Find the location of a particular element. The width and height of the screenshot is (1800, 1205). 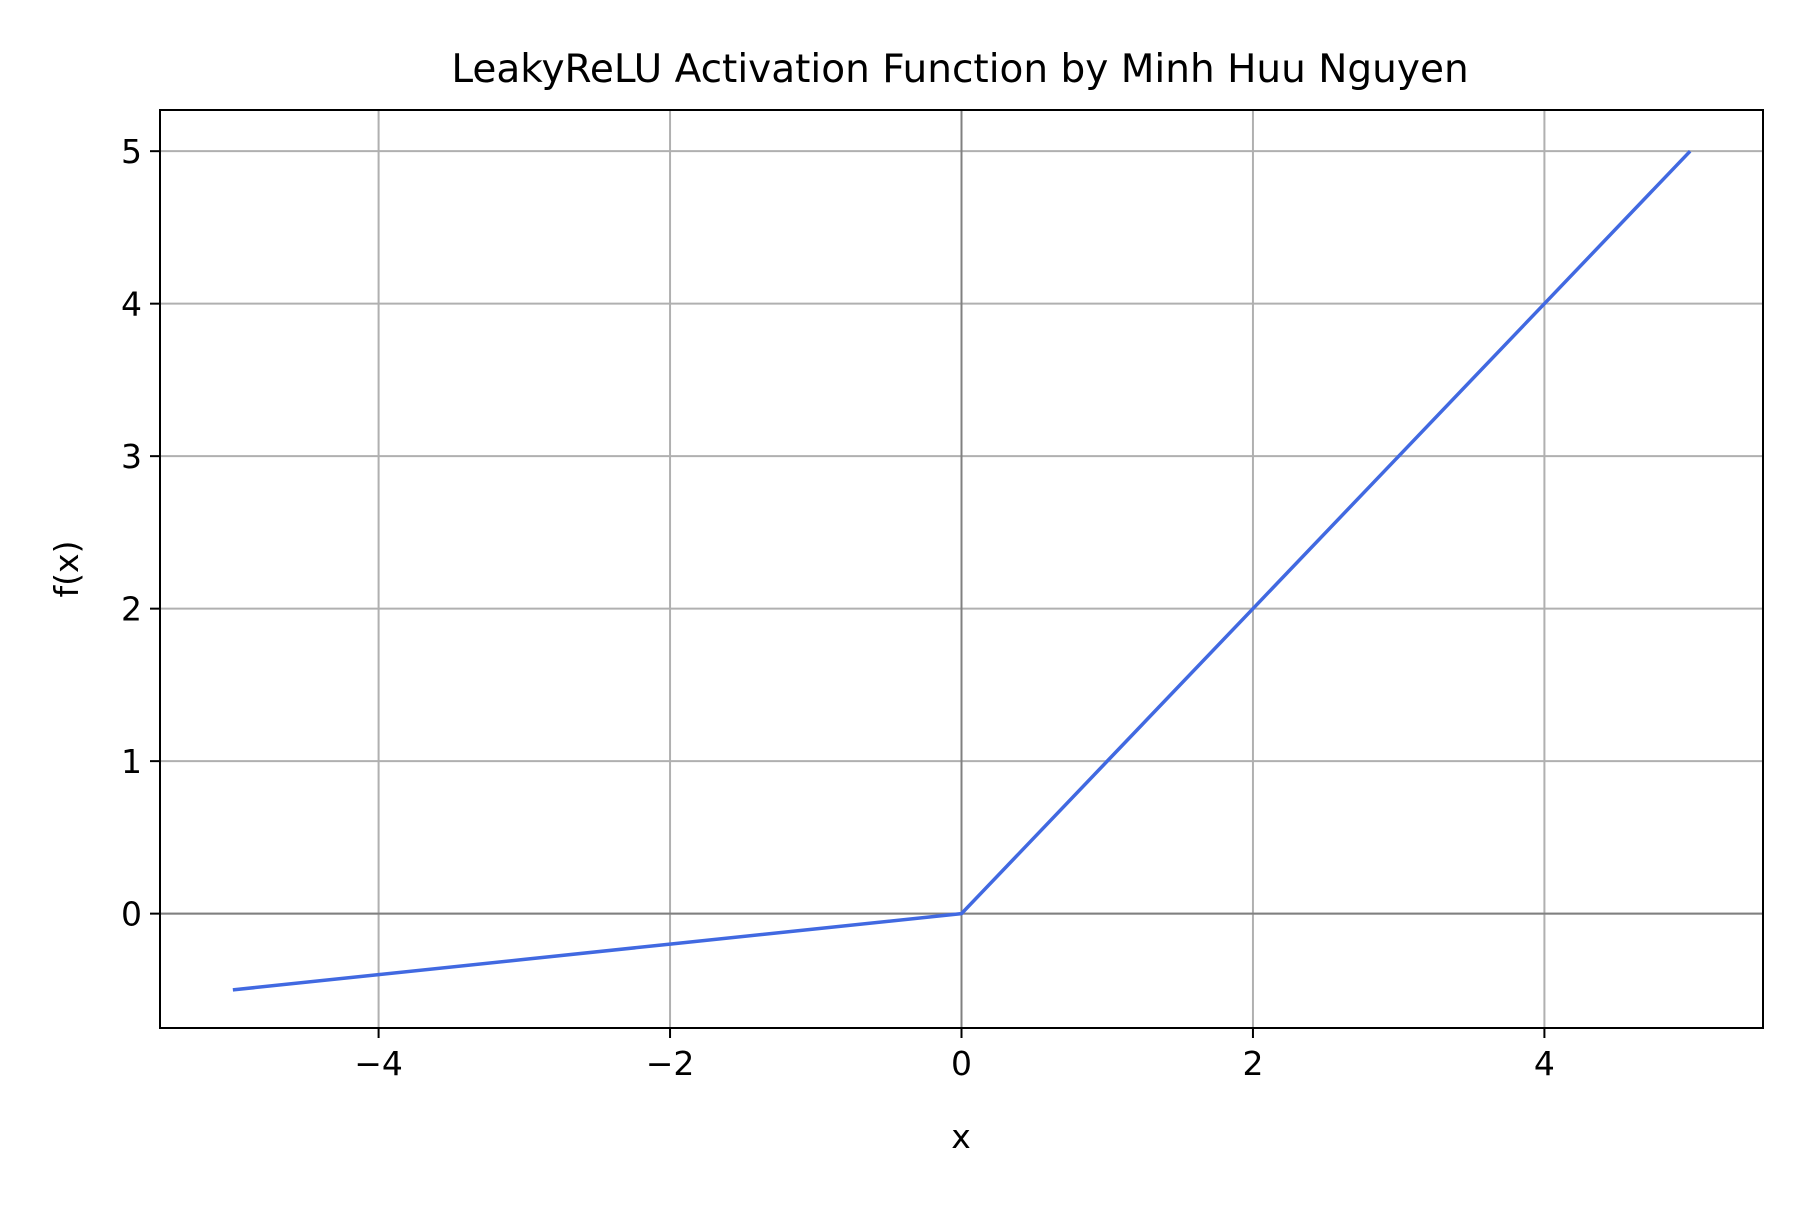

y-tick-label: 5 is located at coordinates (131, 151).